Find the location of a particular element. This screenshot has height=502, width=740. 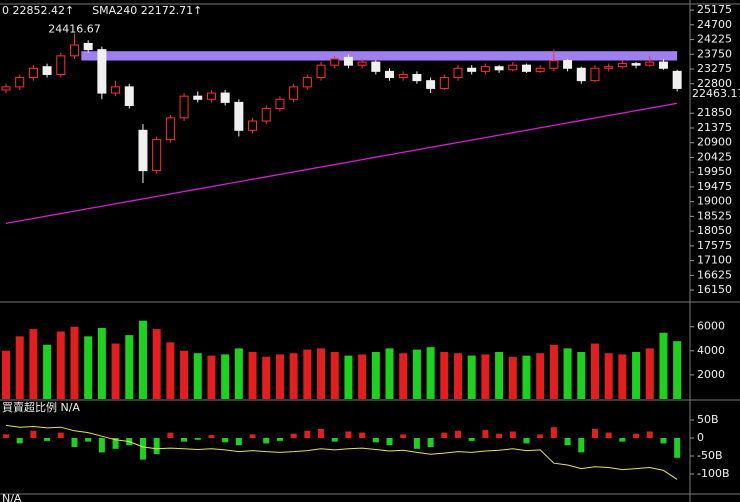

y-tick-label: 0 is located at coordinates (700, 437).